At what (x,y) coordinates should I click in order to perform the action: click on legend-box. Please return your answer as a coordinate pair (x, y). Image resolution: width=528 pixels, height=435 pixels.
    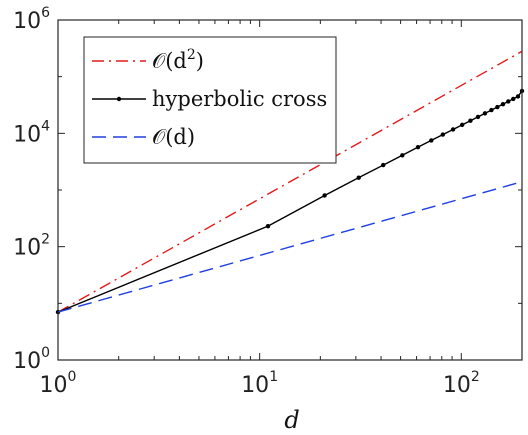
    Looking at the image, I should click on (210, 100).